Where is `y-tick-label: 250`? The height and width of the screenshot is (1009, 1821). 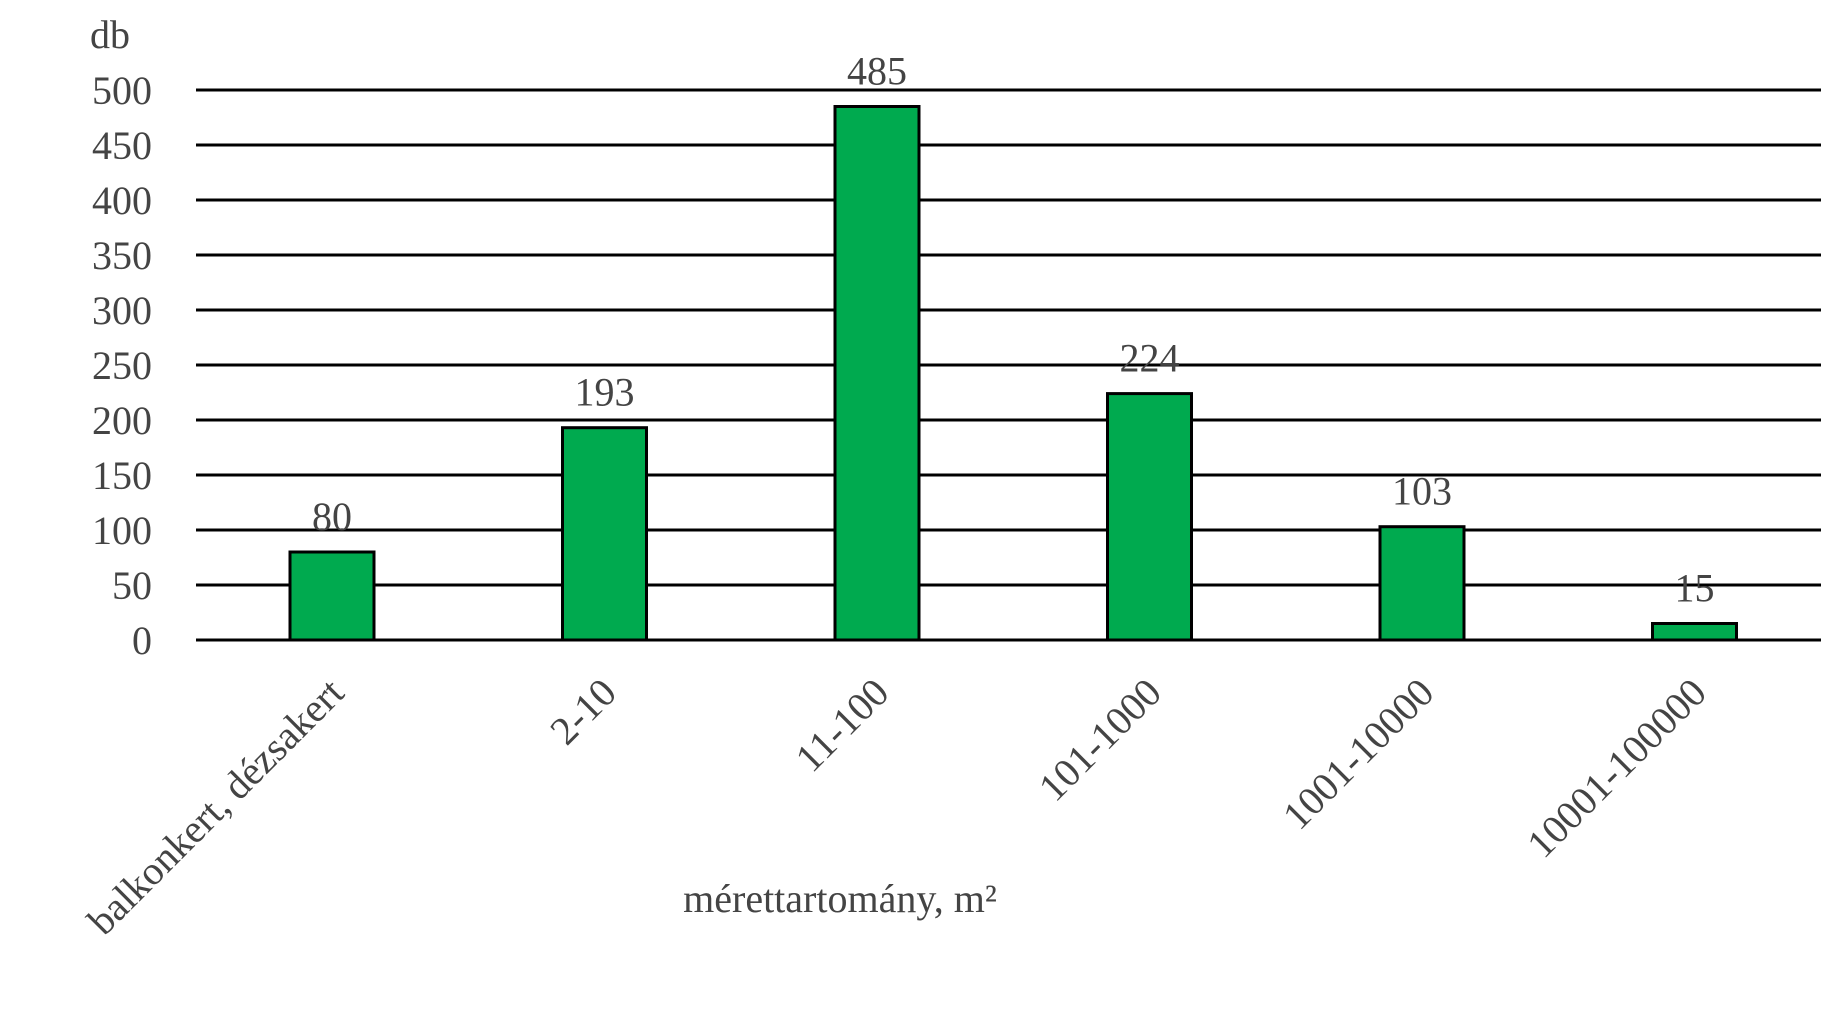
y-tick-label: 250 is located at coordinates (122, 365).